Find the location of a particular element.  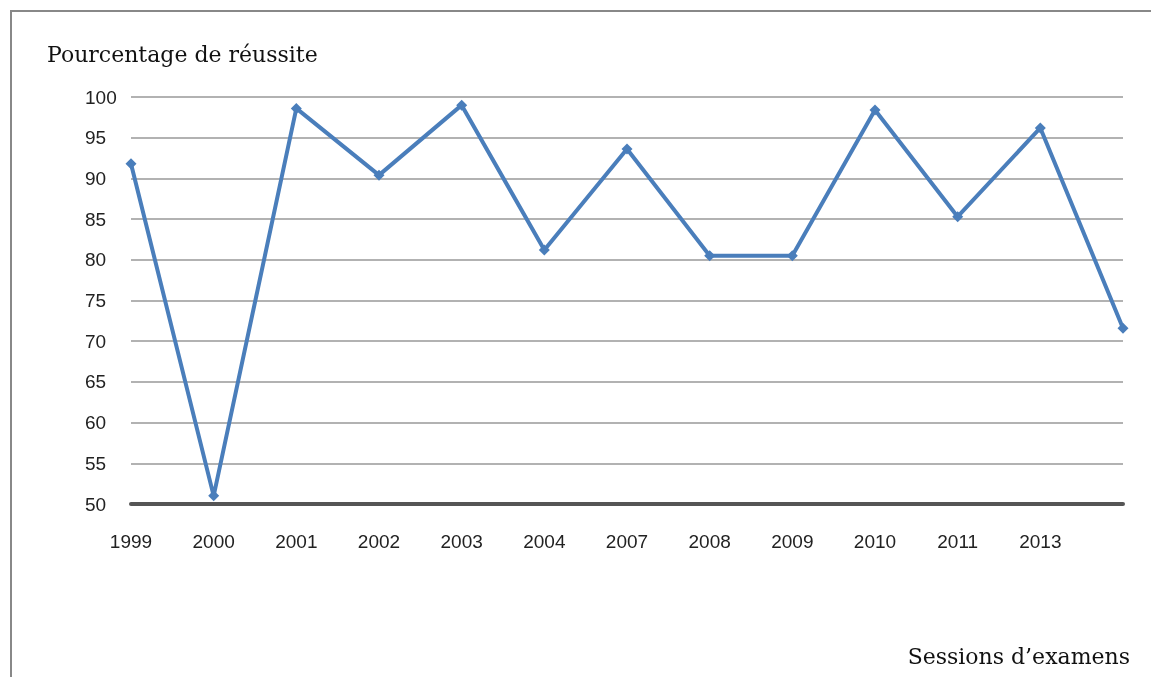

x-tick-label: 2000 is located at coordinates (213, 541).